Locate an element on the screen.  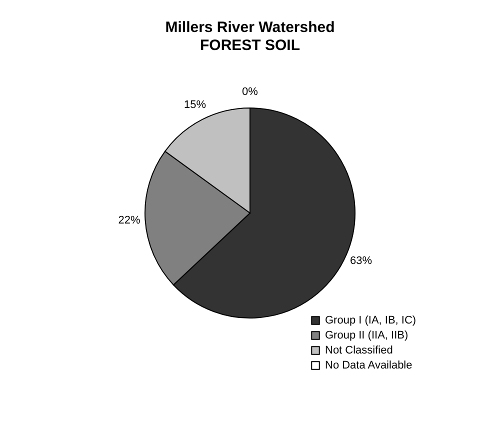
data-label: 22% is located at coordinates (129, 220).